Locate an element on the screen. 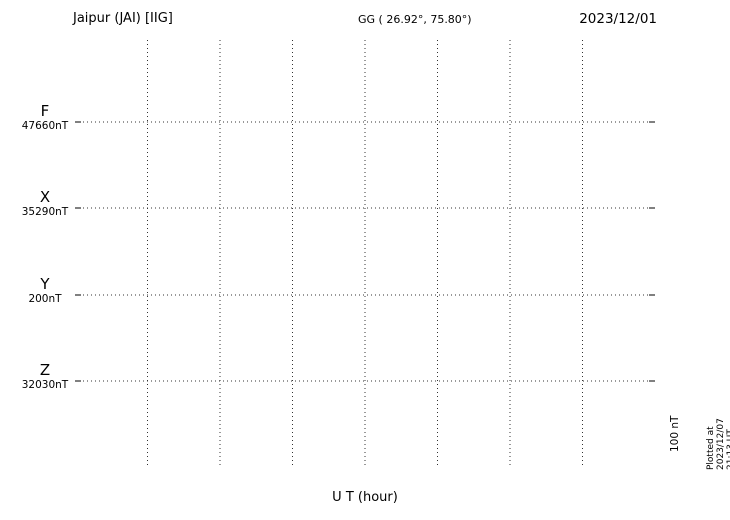 This screenshot has width=730, height=520. component-label-X: X 35290nT is located at coordinates (45, 203).